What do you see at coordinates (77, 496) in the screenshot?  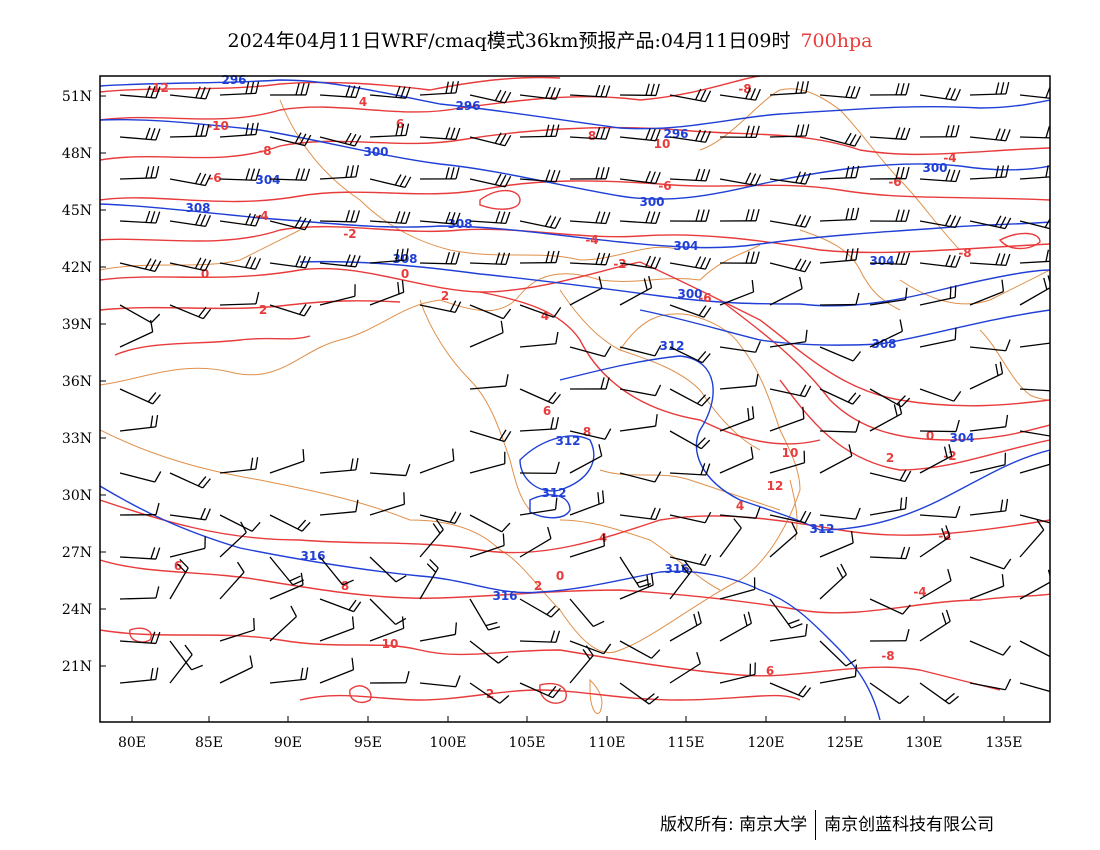 I see `lat-label: 30N` at bounding box center [77, 496].